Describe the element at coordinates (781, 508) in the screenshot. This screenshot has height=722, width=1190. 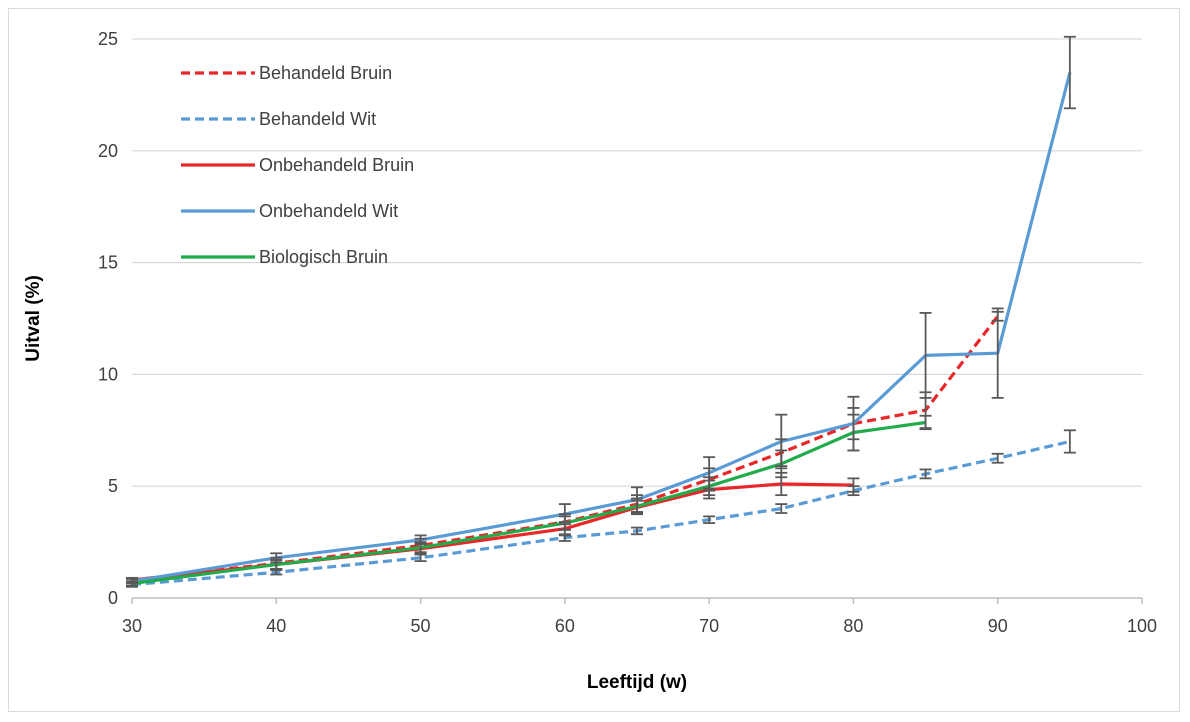
I see `error-bar-s1-p6` at that location.